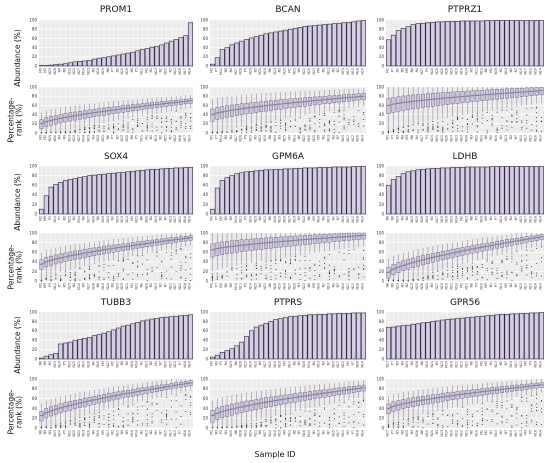  Describe the element at coordinates (541, 433) in the screenshot. I see `box-x-tick-label: N14` at that location.